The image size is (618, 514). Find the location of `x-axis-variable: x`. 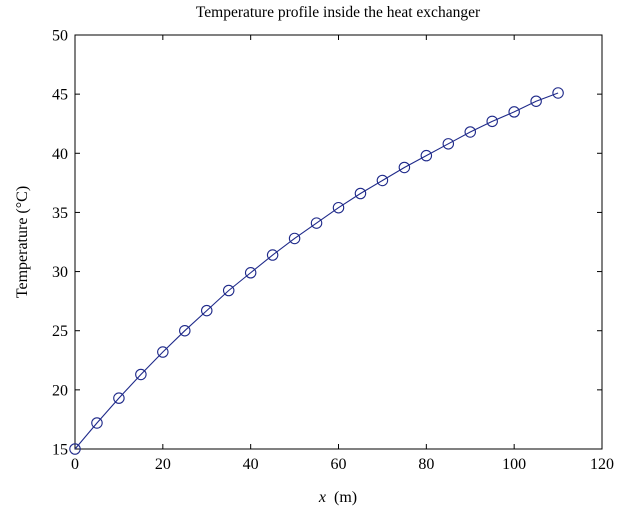

x-axis-variable: x is located at coordinates (322, 497).